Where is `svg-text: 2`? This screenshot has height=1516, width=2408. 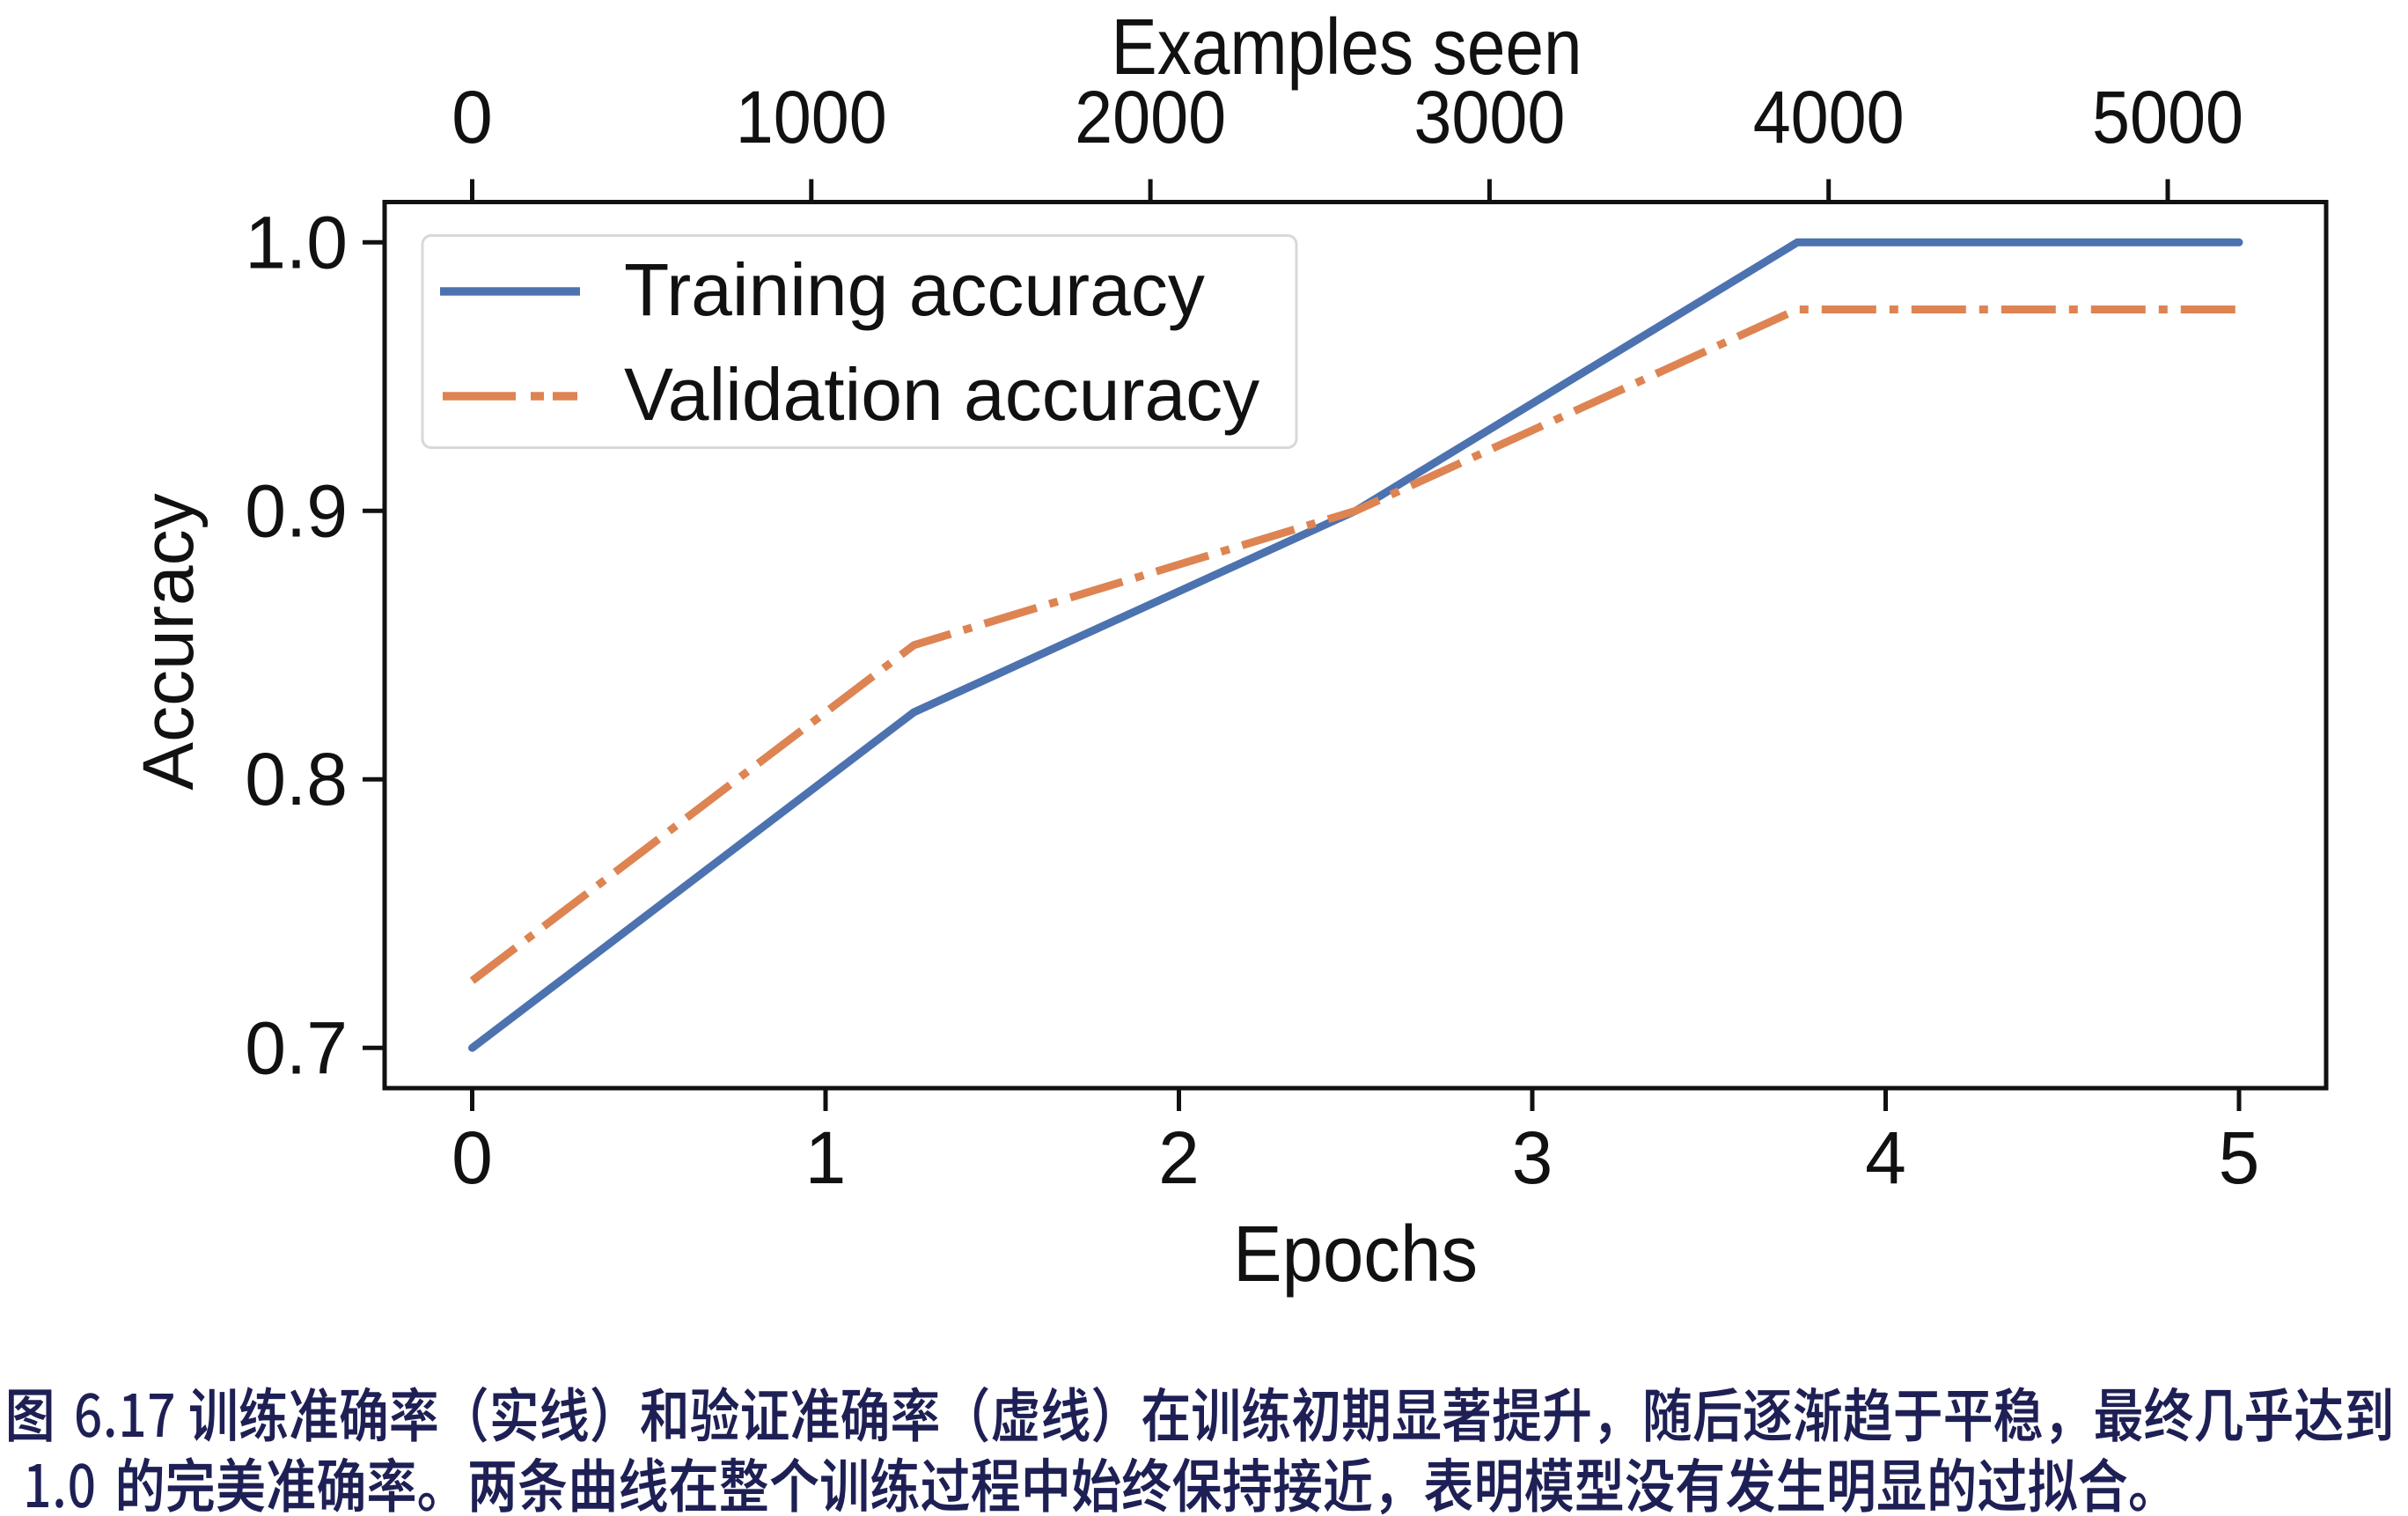 svg-text: 2 is located at coordinates (1179, 1157).